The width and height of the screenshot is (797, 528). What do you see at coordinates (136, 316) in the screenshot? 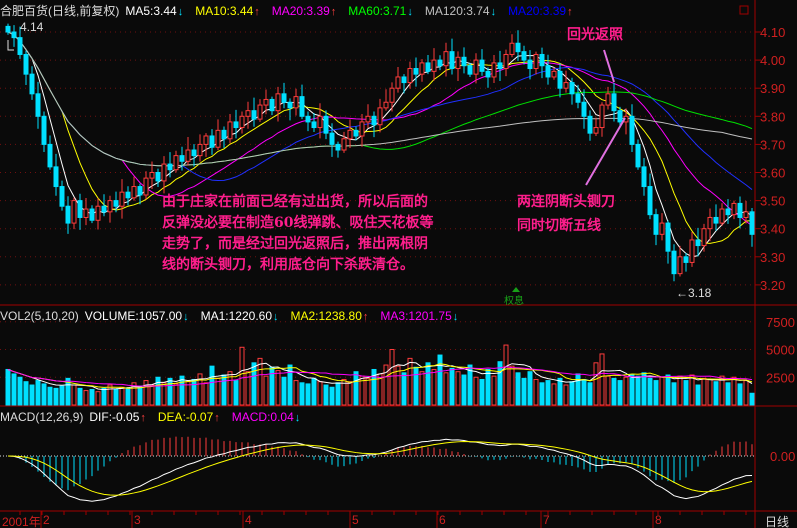
I see `indicator-value: VOLUME:1057.00↓` at bounding box center [136, 316].